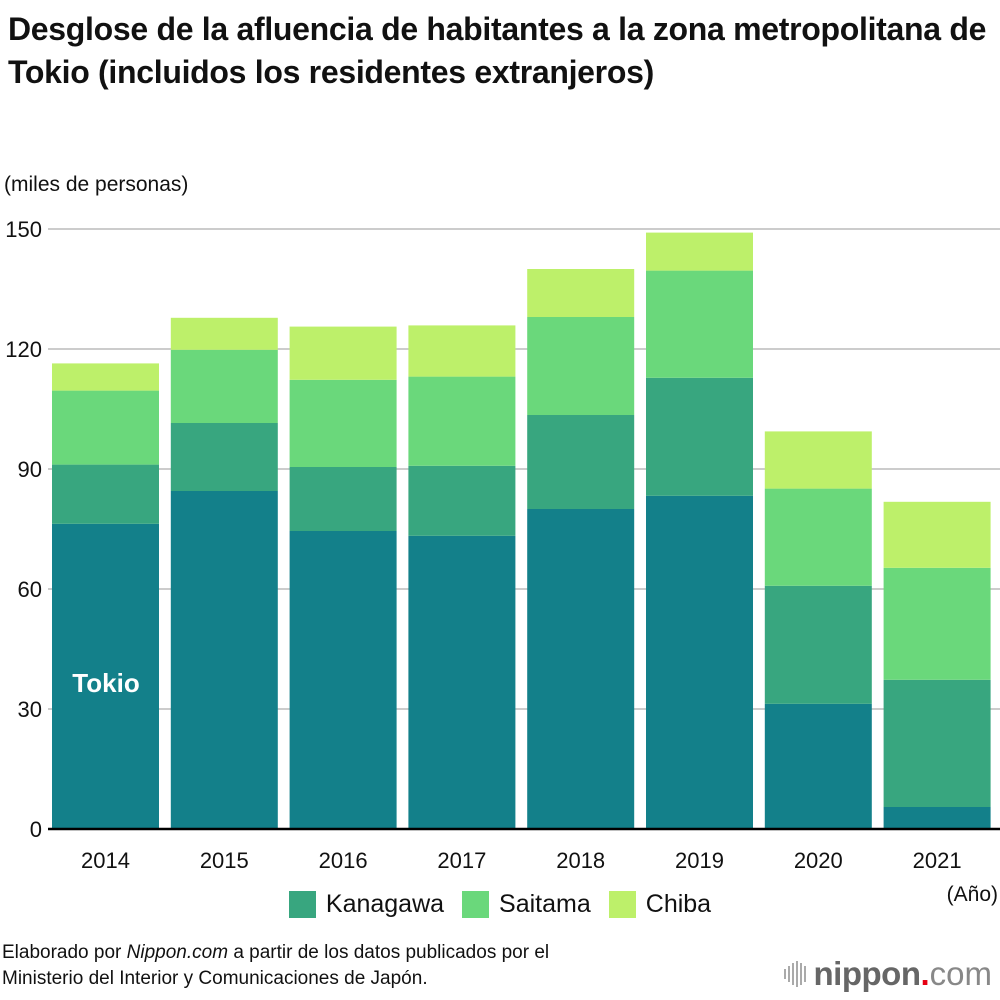 The width and height of the screenshot is (1000, 1000). I want to click on legend-swatch-saitama, so click(476, 904).